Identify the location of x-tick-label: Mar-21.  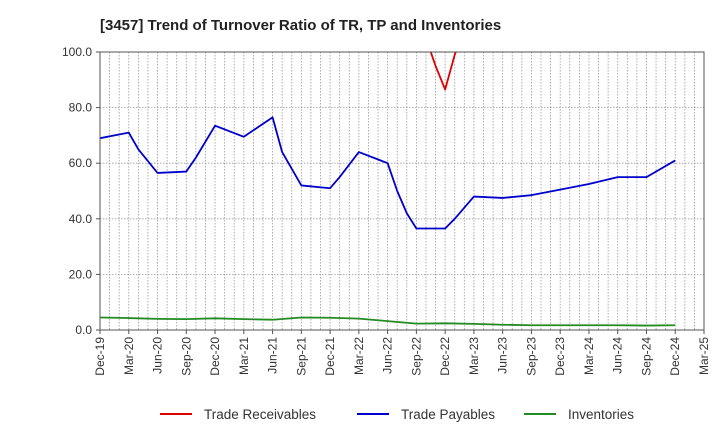
(244, 356).